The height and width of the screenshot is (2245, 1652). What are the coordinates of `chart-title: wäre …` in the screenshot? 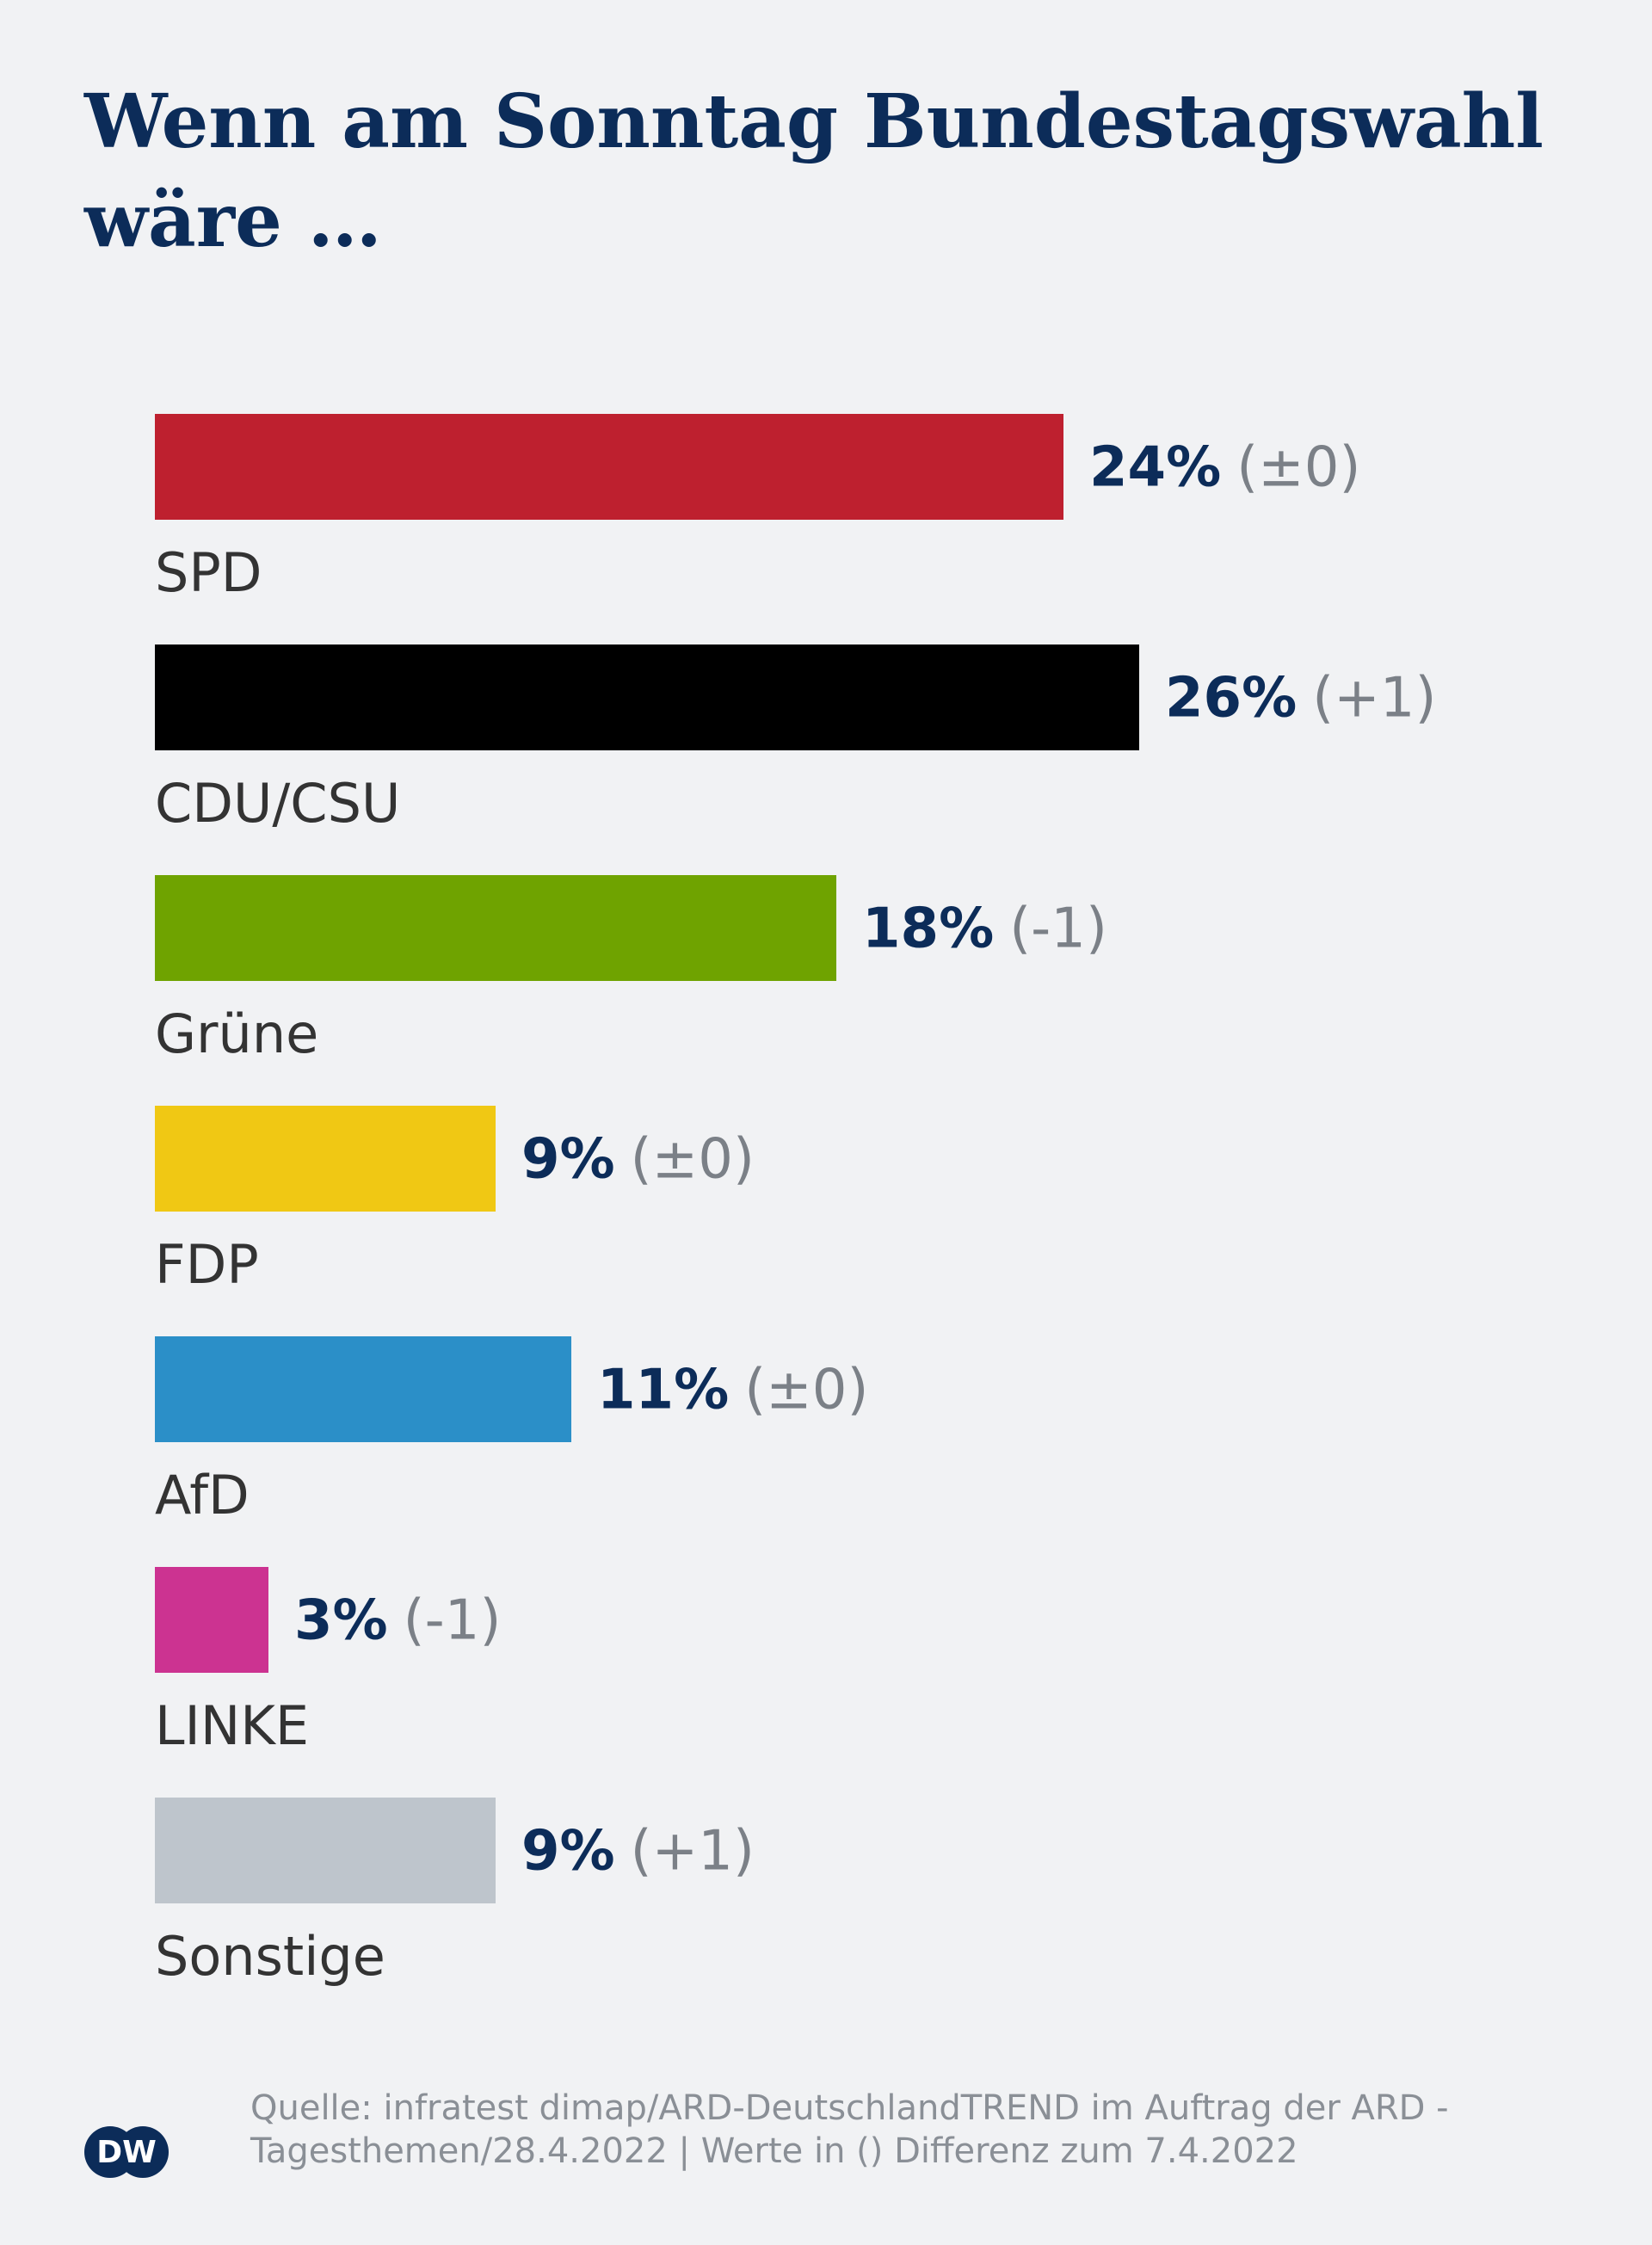 It's located at (232, 220).